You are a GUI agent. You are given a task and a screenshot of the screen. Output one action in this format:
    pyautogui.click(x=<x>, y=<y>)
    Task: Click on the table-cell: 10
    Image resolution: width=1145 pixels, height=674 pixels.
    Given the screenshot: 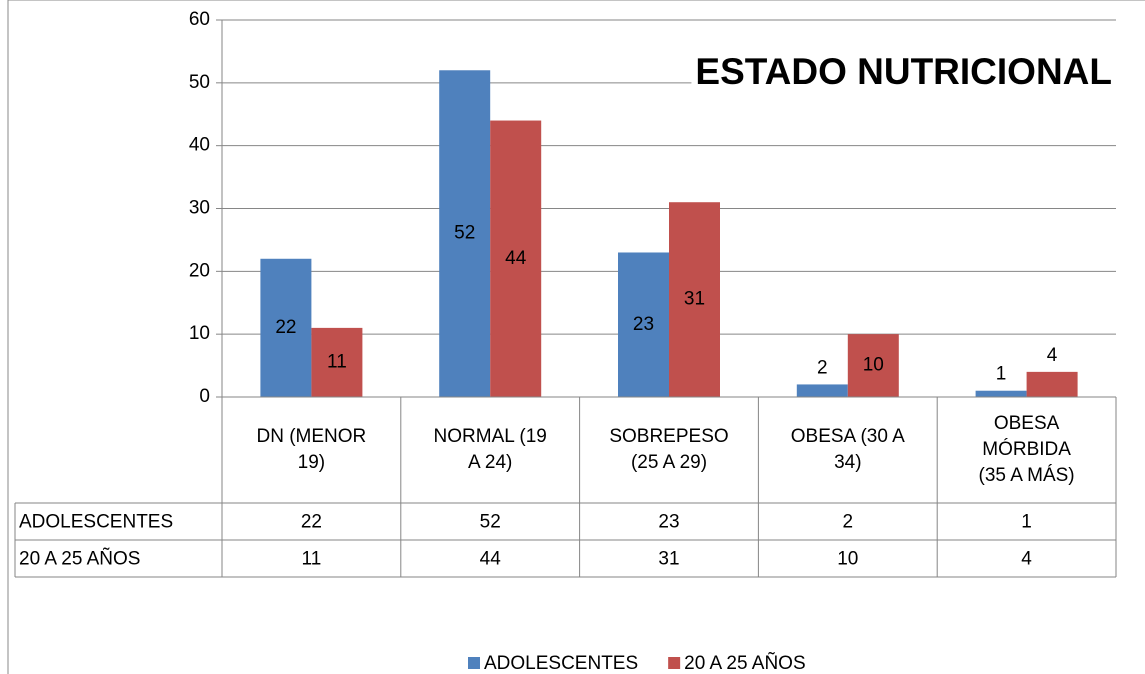 What is the action you would take?
    pyautogui.click(x=847, y=559)
    